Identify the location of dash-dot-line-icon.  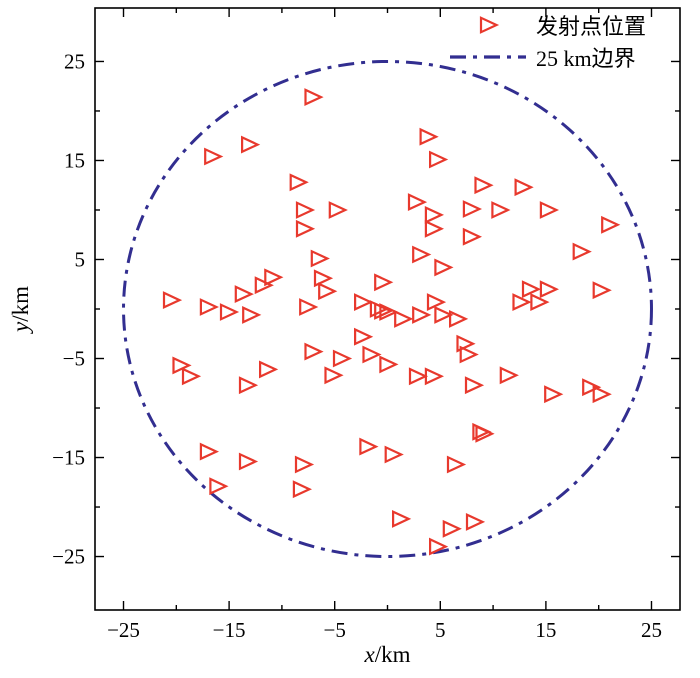
(488, 57).